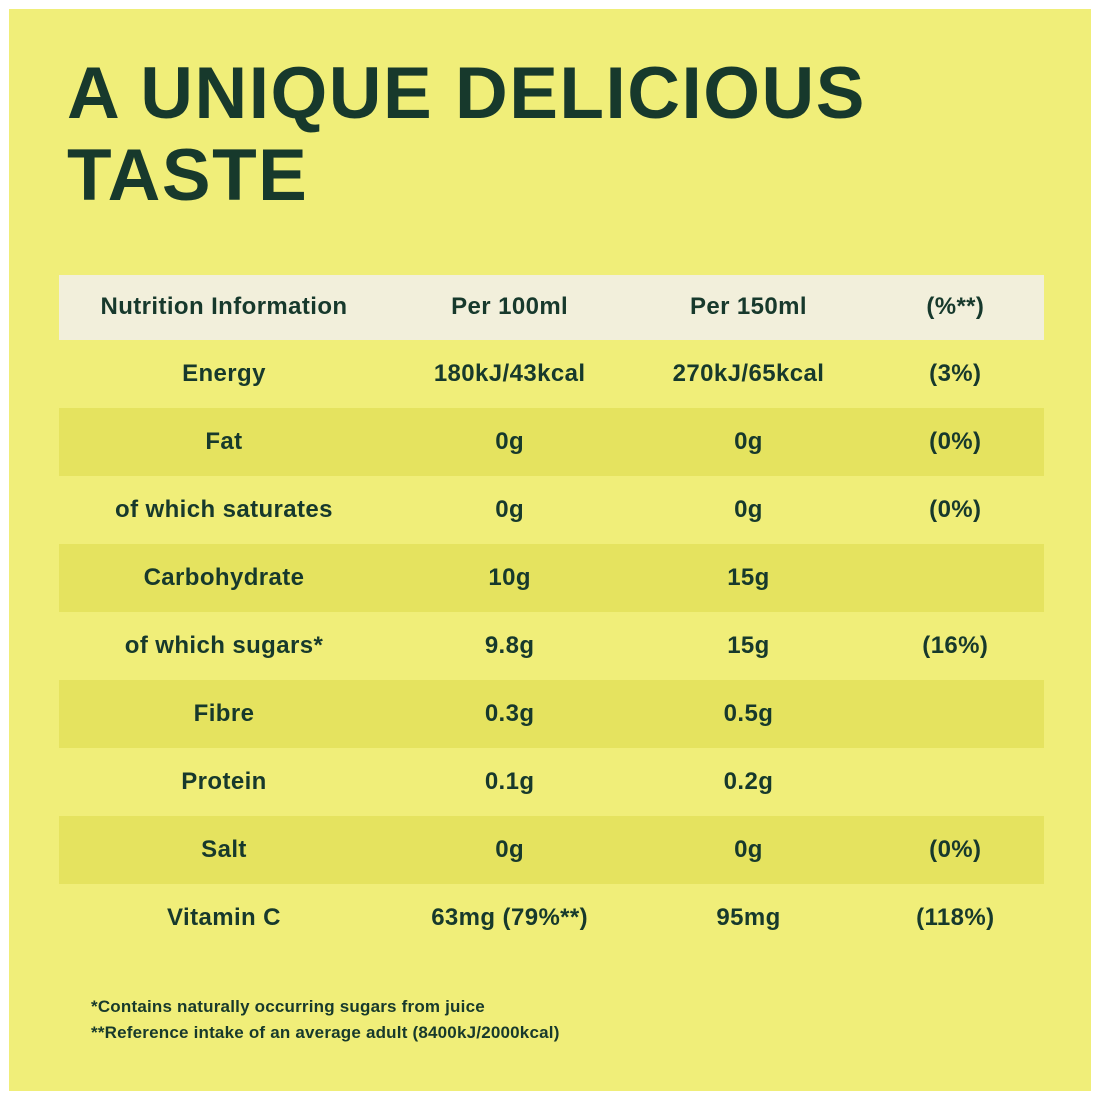  I want to click on table-row: Salt 0g 0g (0%), so click(551, 849).